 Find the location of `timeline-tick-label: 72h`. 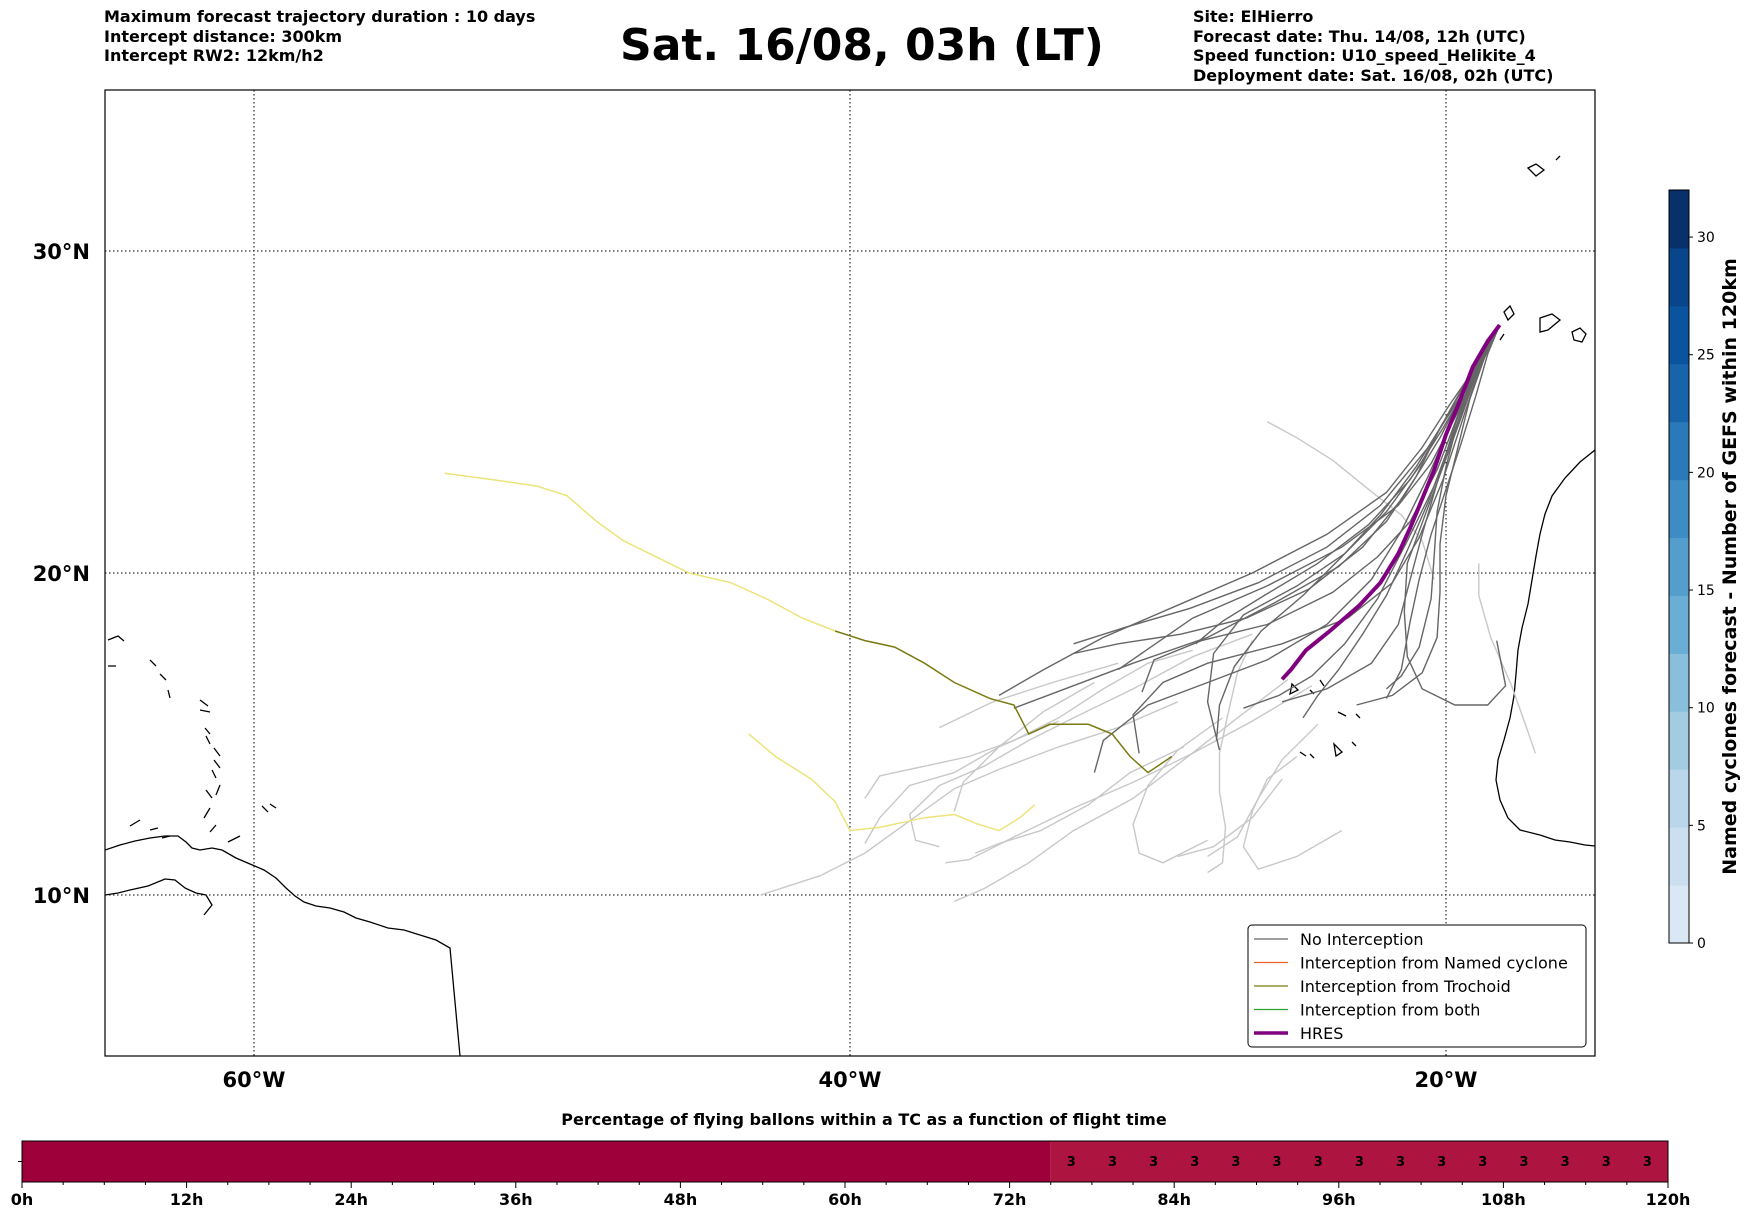

timeline-tick-label: 72h is located at coordinates (1010, 1199).